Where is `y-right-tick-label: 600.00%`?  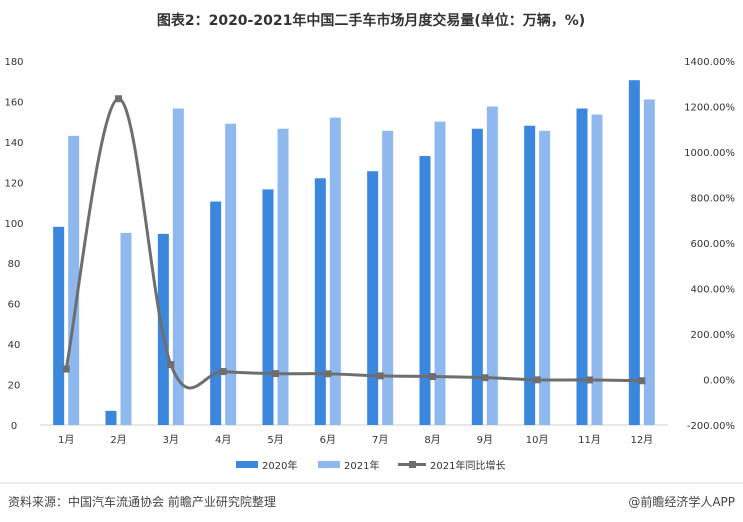
y-right-tick-label: 600.00% is located at coordinates (713, 244).